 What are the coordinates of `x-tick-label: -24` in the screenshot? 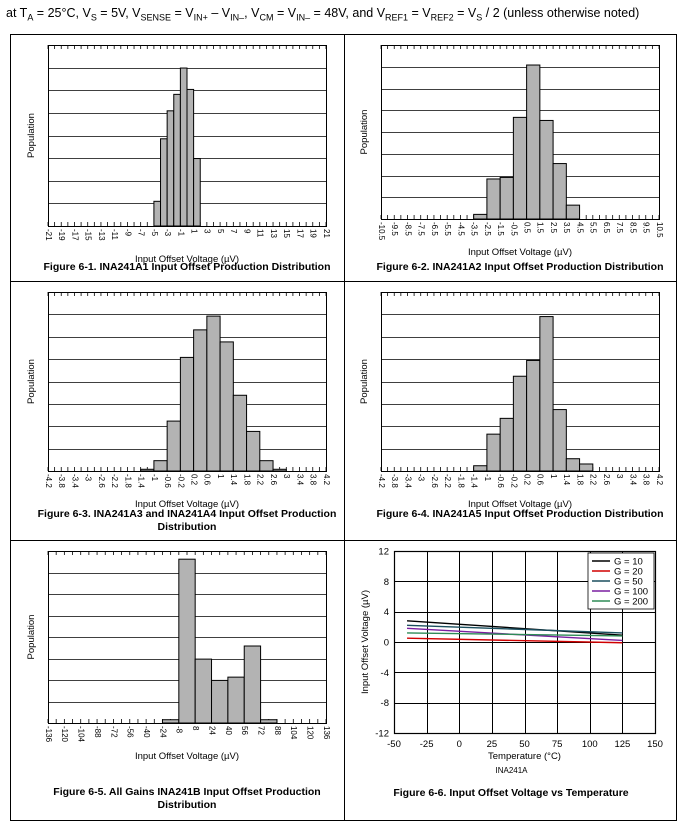 It's located at (162, 732).